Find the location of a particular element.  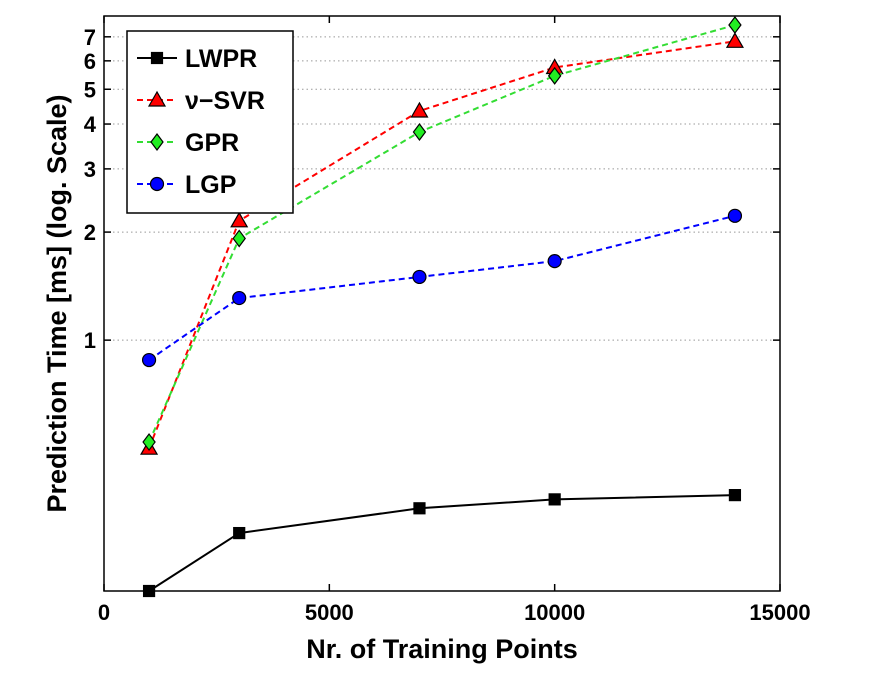

legend-marker-gpr is located at coordinates (157, 142).